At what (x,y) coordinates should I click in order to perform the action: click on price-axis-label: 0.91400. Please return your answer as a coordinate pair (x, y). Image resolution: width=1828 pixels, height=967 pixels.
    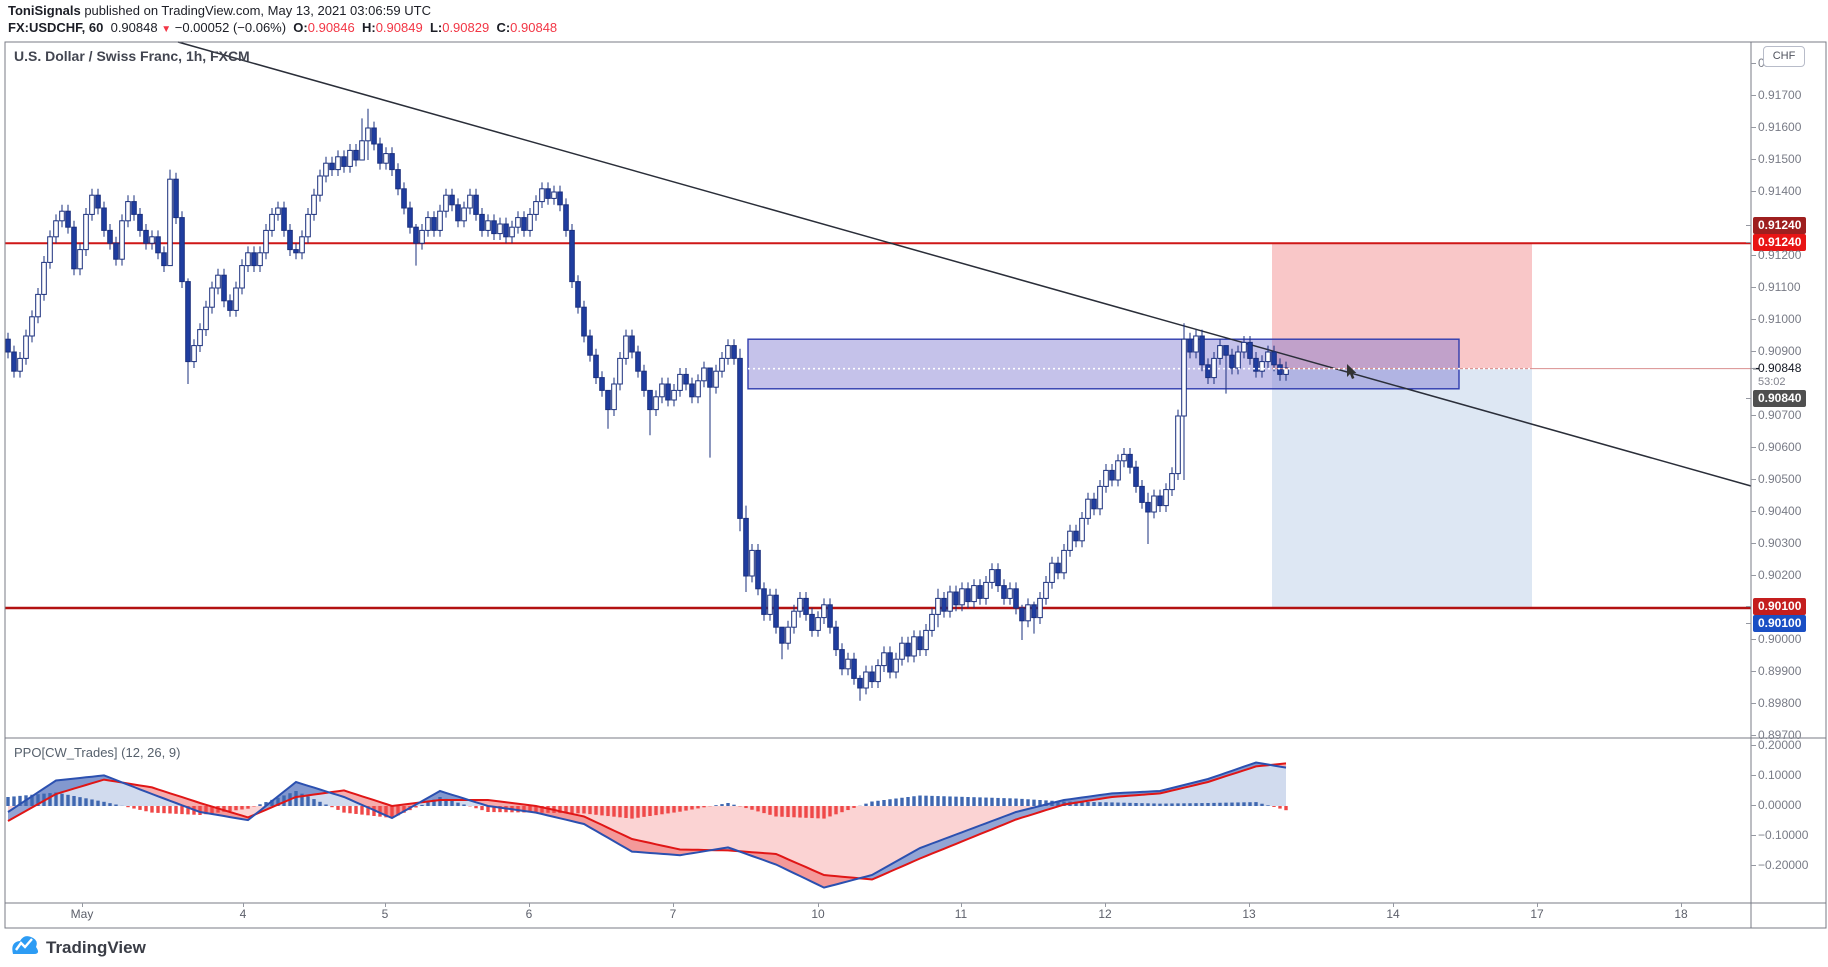
    Looking at the image, I should click on (1776, 191).